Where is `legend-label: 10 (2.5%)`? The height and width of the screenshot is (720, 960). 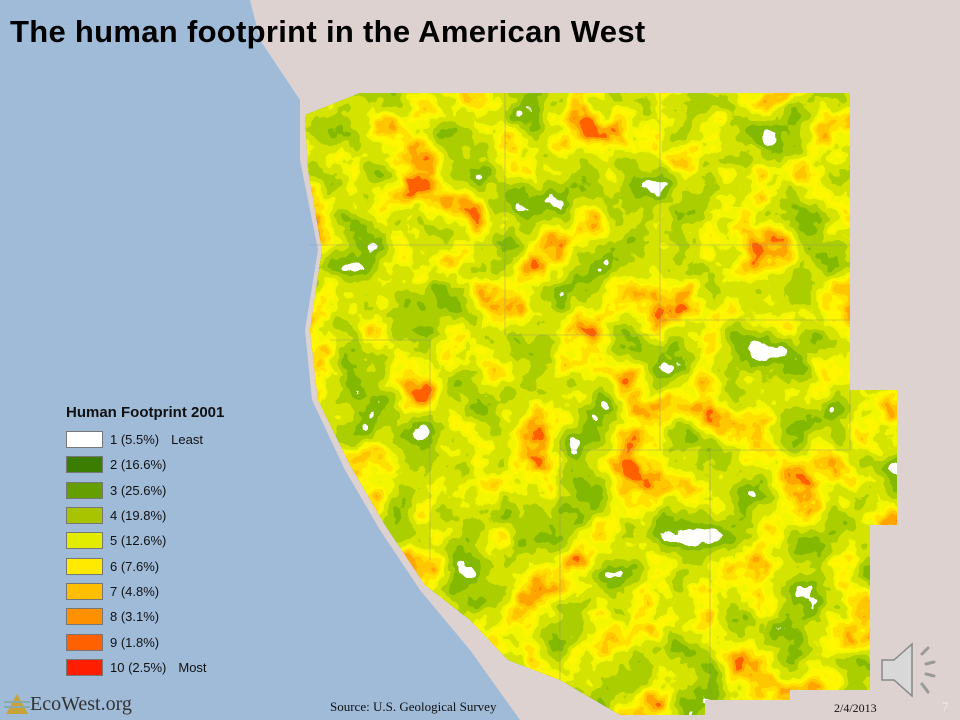 legend-label: 10 (2.5%) is located at coordinates (138, 667).